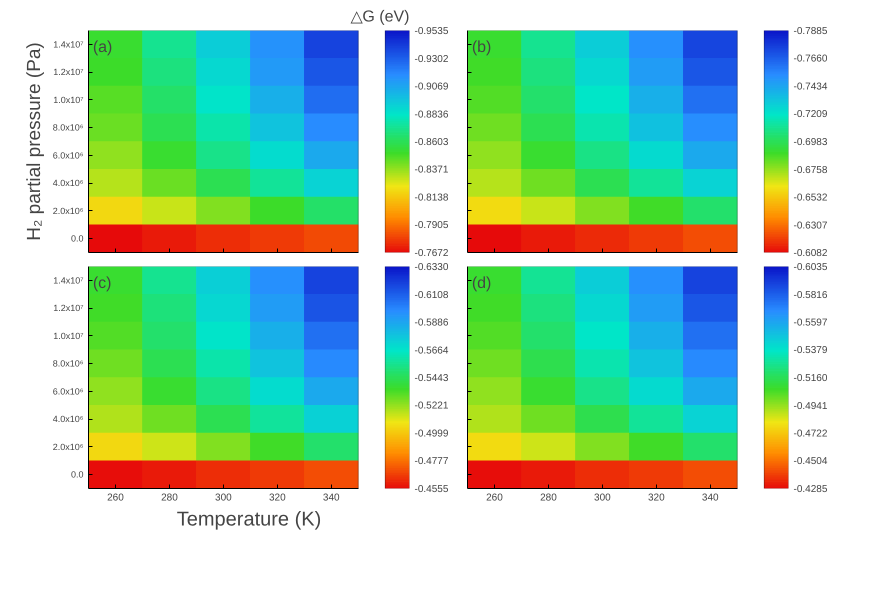  What do you see at coordinates (431, 267) in the screenshot?
I see `color-bar-label: -0.6330` at bounding box center [431, 267].